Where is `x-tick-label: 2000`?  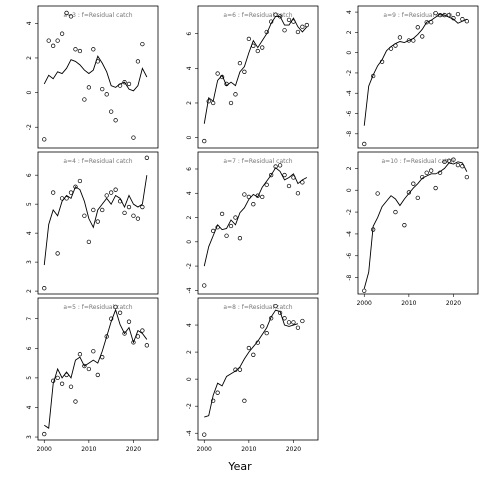 x-tick-label: 2000 is located at coordinates (364, 303).